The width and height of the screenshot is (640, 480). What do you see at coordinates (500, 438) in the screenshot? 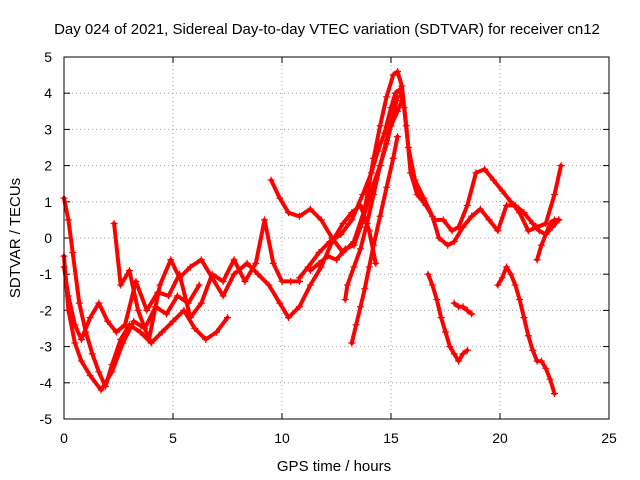
I see `x-tick-label: 20` at bounding box center [500, 438].